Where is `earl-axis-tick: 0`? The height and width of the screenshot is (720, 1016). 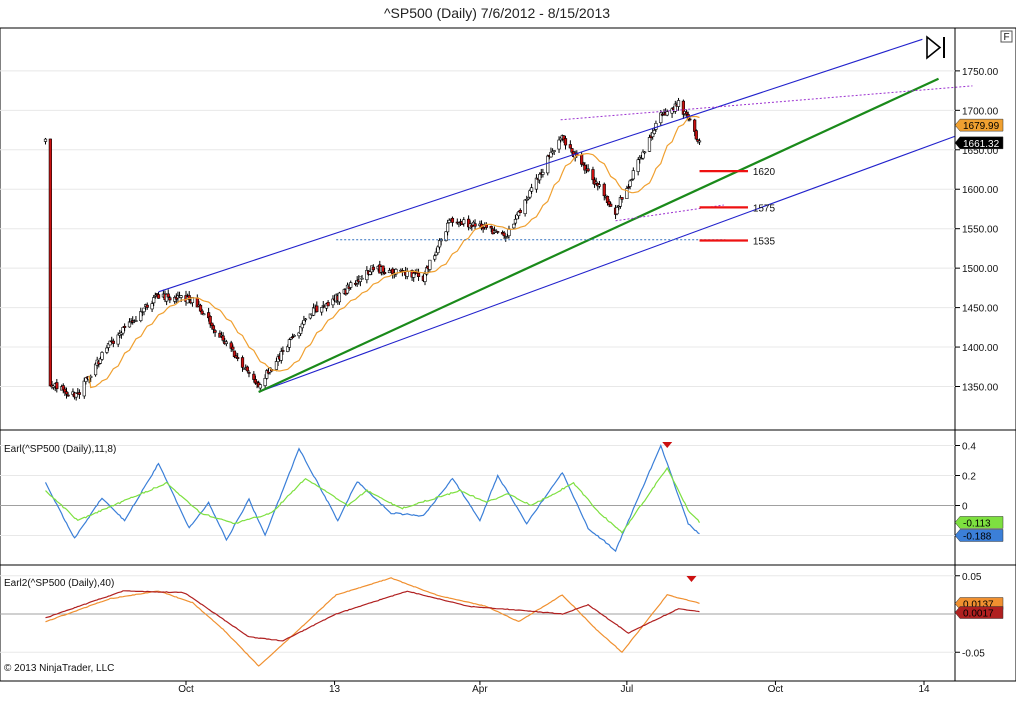 earl-axis-tick: 0 is located at coordinates (965, 507).